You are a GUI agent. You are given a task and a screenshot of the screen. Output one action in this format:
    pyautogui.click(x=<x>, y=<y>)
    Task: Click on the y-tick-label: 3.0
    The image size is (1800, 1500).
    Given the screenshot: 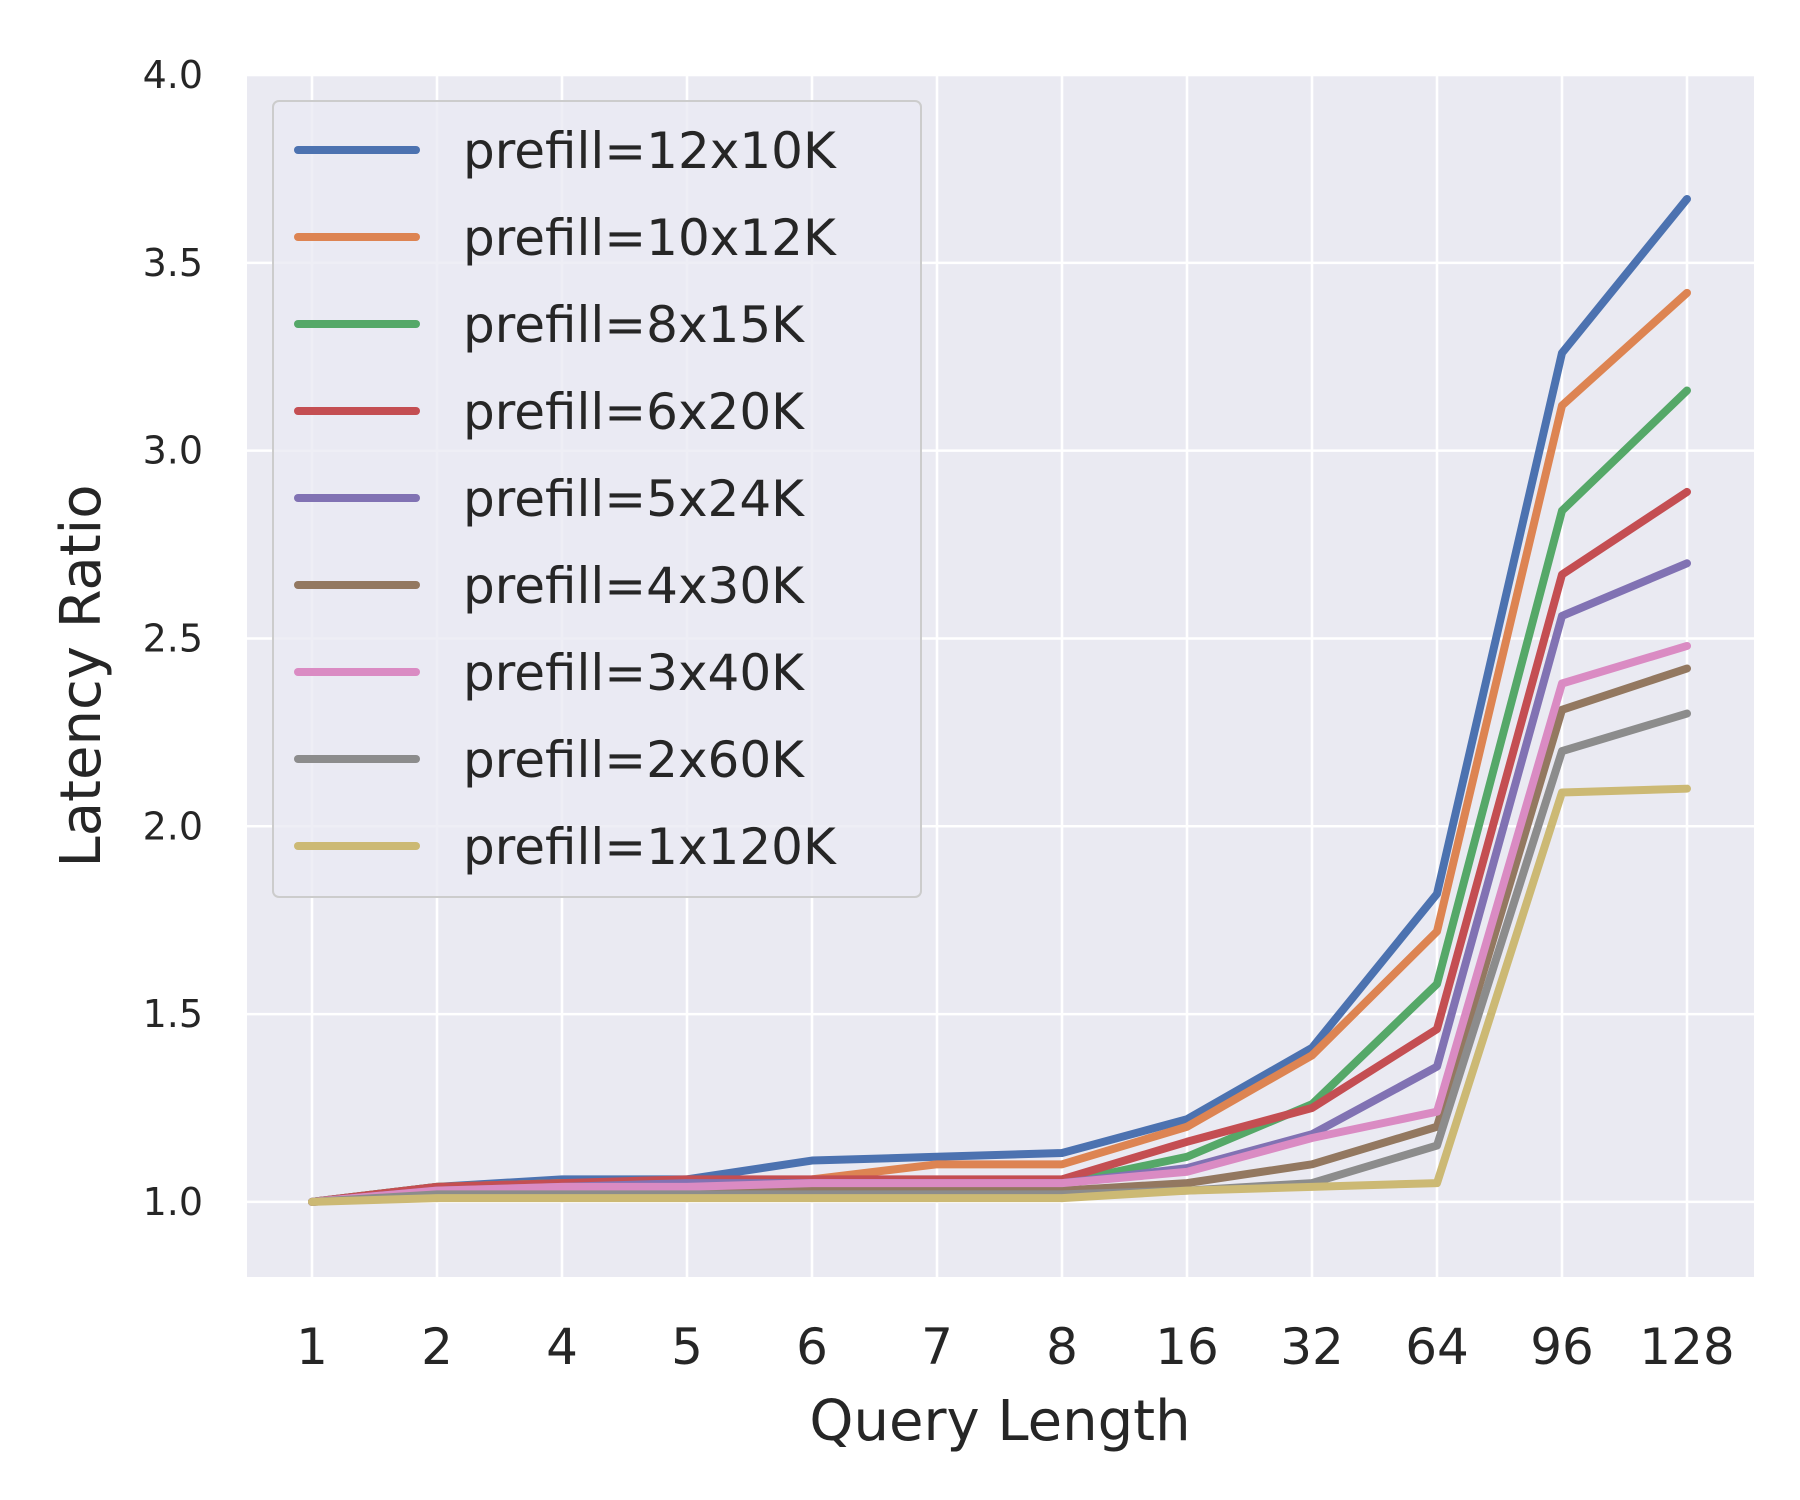 What is the action you would take?
    pyautogui.click(x=173, y=451)
    